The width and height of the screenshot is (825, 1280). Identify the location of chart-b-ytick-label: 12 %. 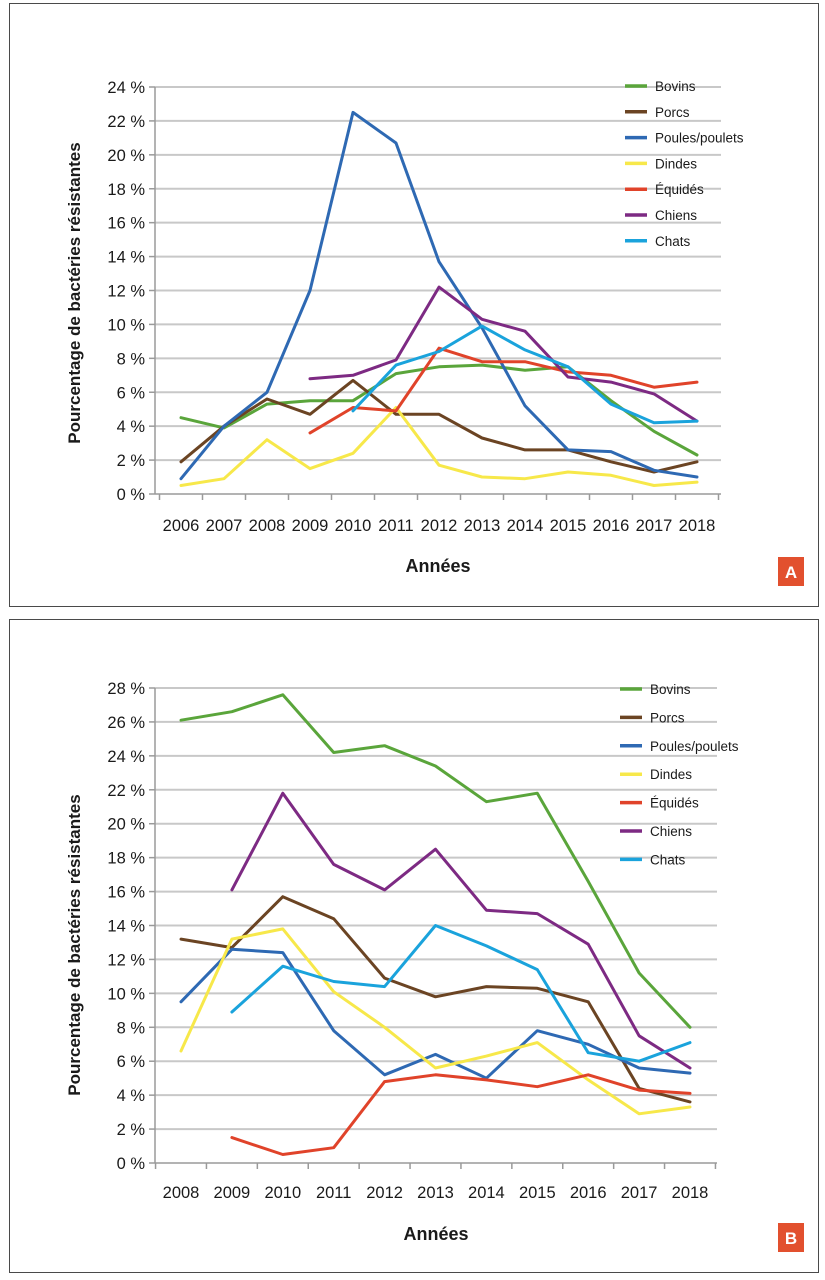
(126, 960).